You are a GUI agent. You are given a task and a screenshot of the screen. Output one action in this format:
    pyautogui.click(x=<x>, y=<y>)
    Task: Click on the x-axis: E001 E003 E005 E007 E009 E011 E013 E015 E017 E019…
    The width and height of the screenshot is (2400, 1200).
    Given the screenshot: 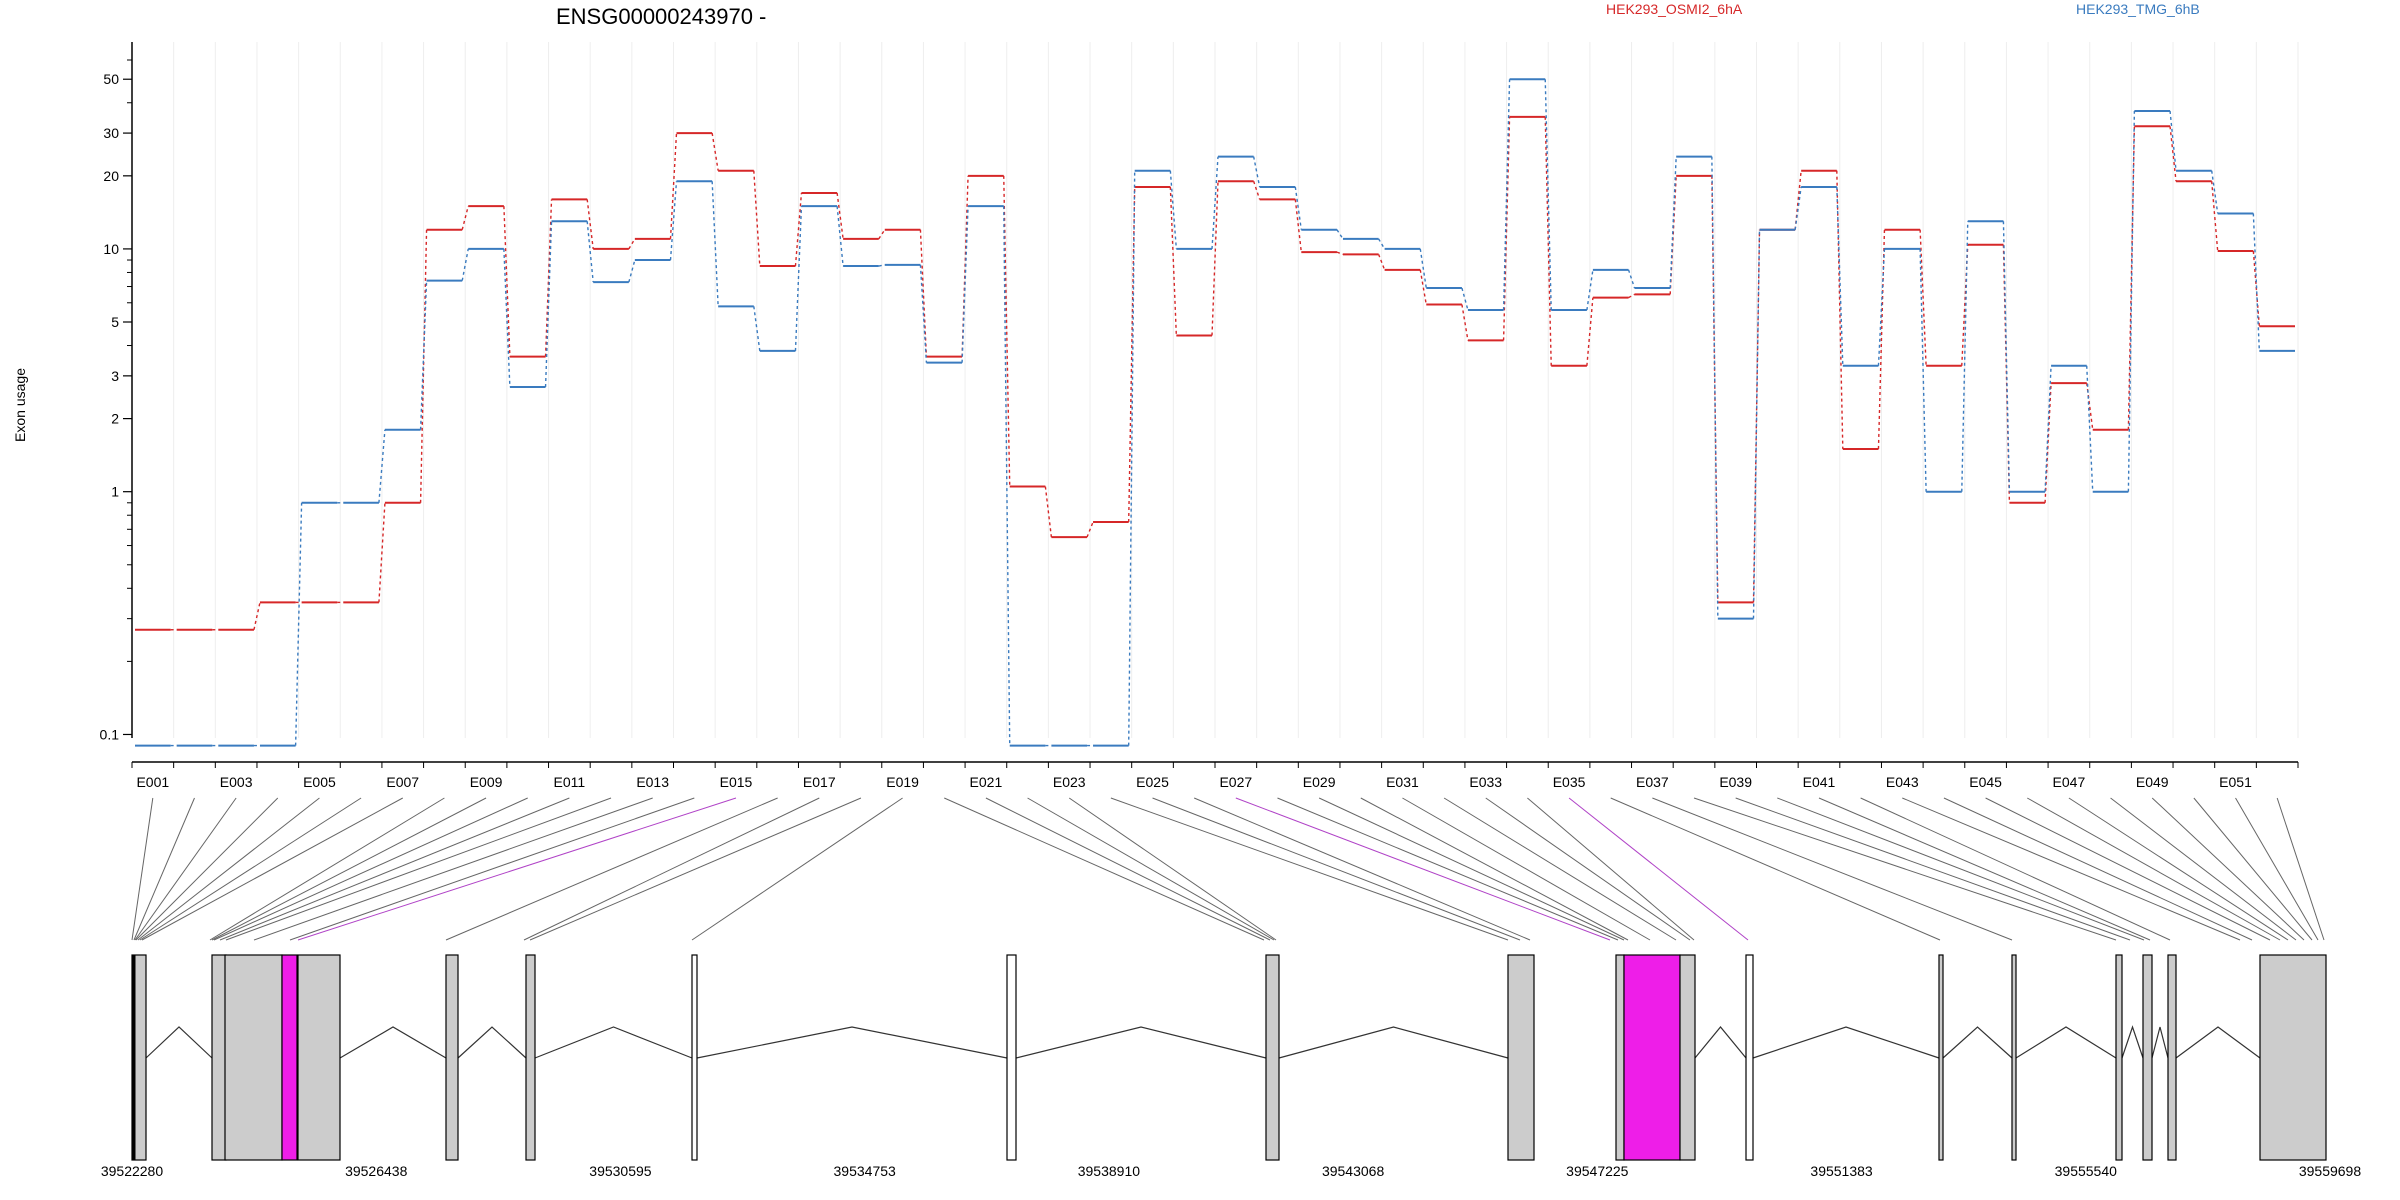 What is the action you would take?
    pyautogui.click(x=1215, y=775)
    